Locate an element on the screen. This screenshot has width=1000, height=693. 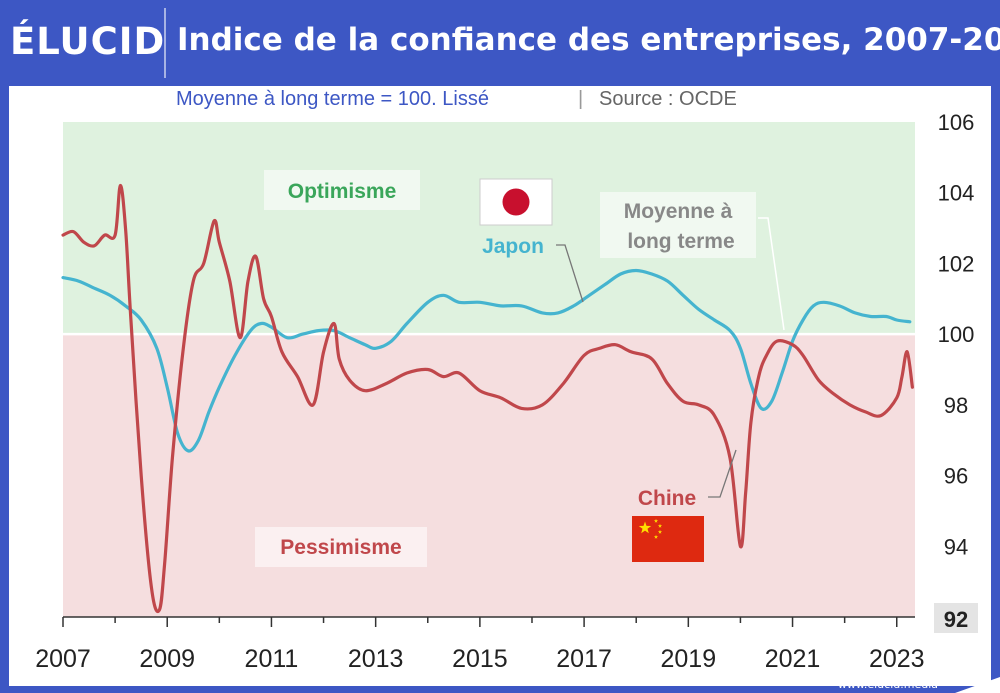
y-tick-label: 104 is located at coordinates (956, 193).